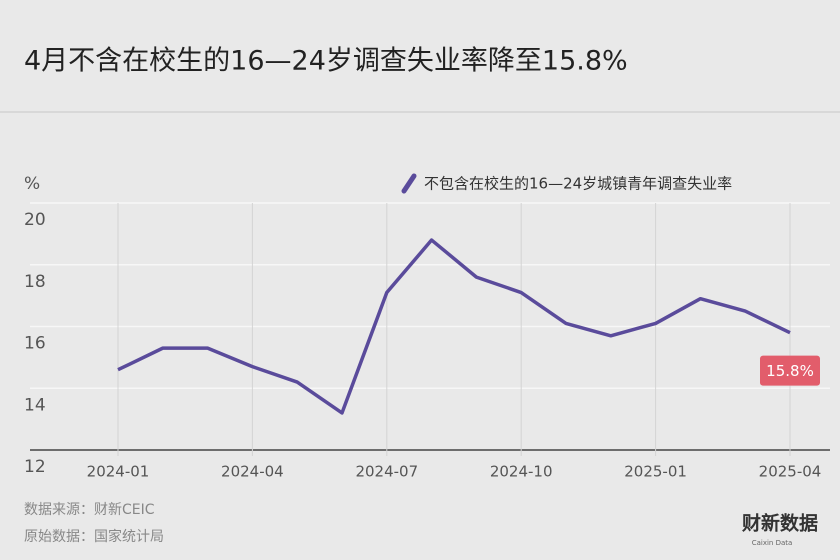 This screenshot has width=840, height=560. I want to click on x-tick-label: 2024-01, so click(118, 472).